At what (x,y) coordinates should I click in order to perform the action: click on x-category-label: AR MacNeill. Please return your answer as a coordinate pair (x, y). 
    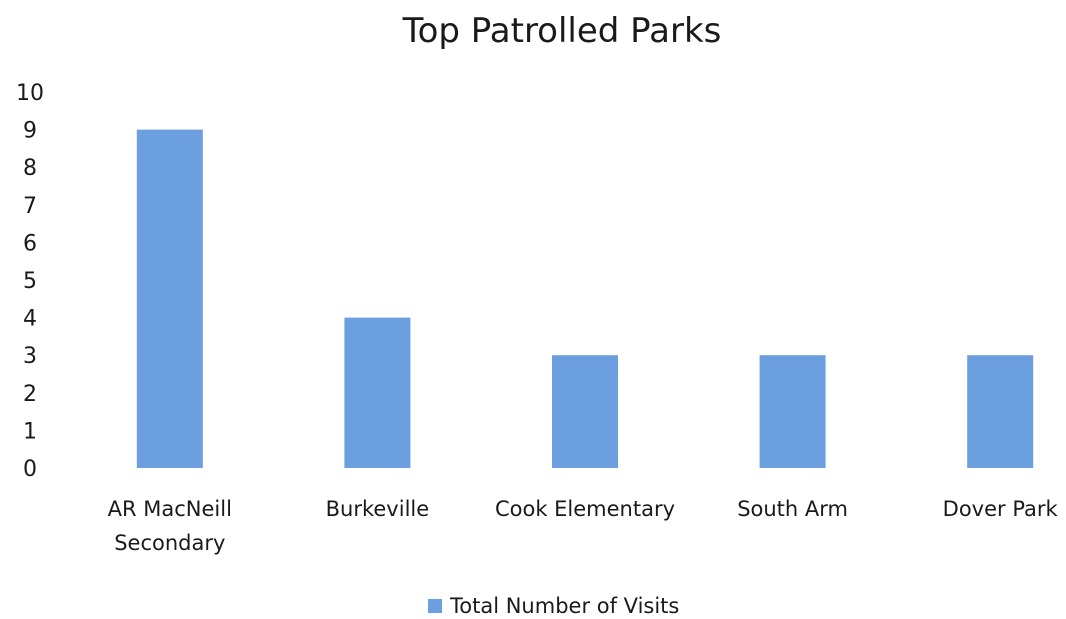
    Looking at the image, I should click on (170, 509).